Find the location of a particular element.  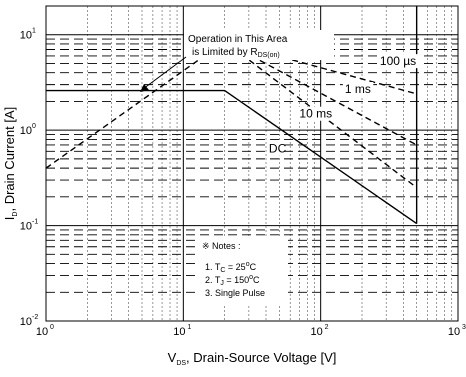

y-tick-exponent: -2 is located at coordinates (35, 317).